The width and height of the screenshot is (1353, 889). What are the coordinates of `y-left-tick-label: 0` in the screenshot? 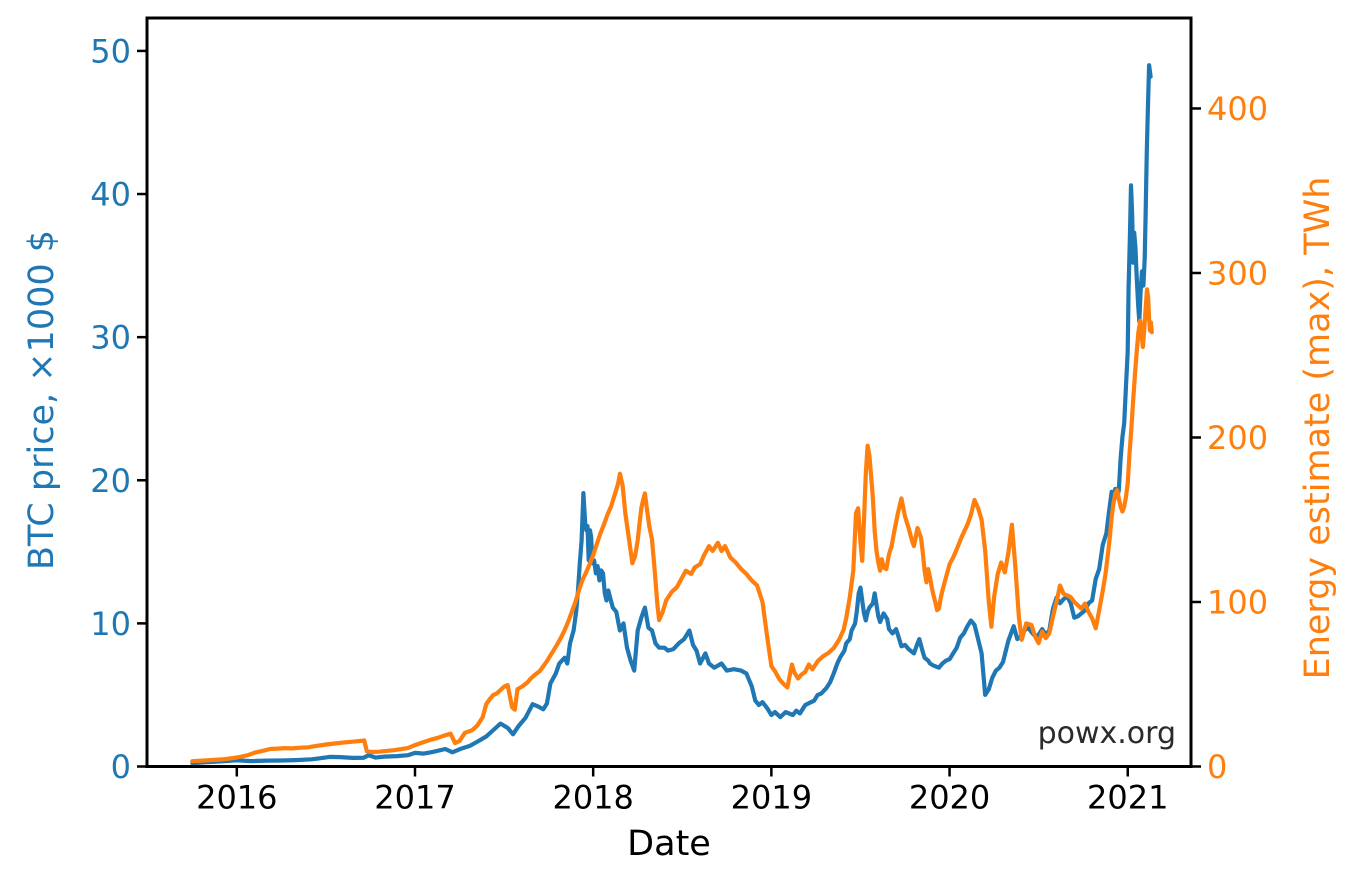 It's located at (121, 767).